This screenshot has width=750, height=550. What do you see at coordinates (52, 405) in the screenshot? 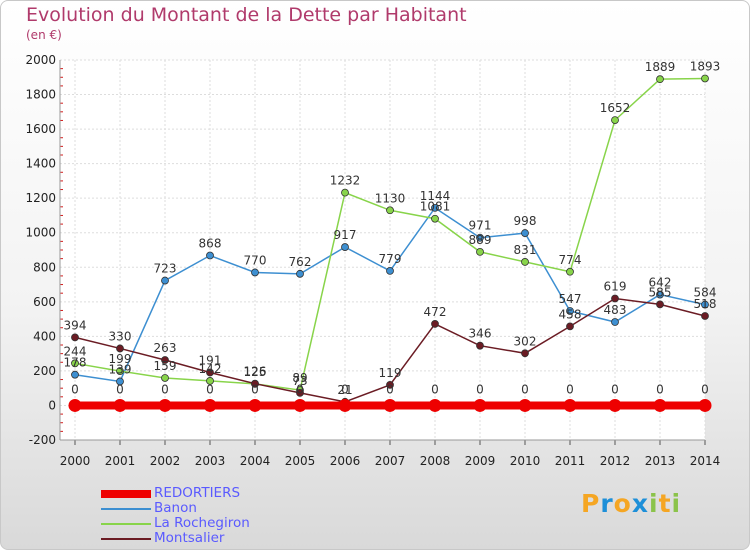
I see `y-tick-label: 0` at bounding box center [52, 405].